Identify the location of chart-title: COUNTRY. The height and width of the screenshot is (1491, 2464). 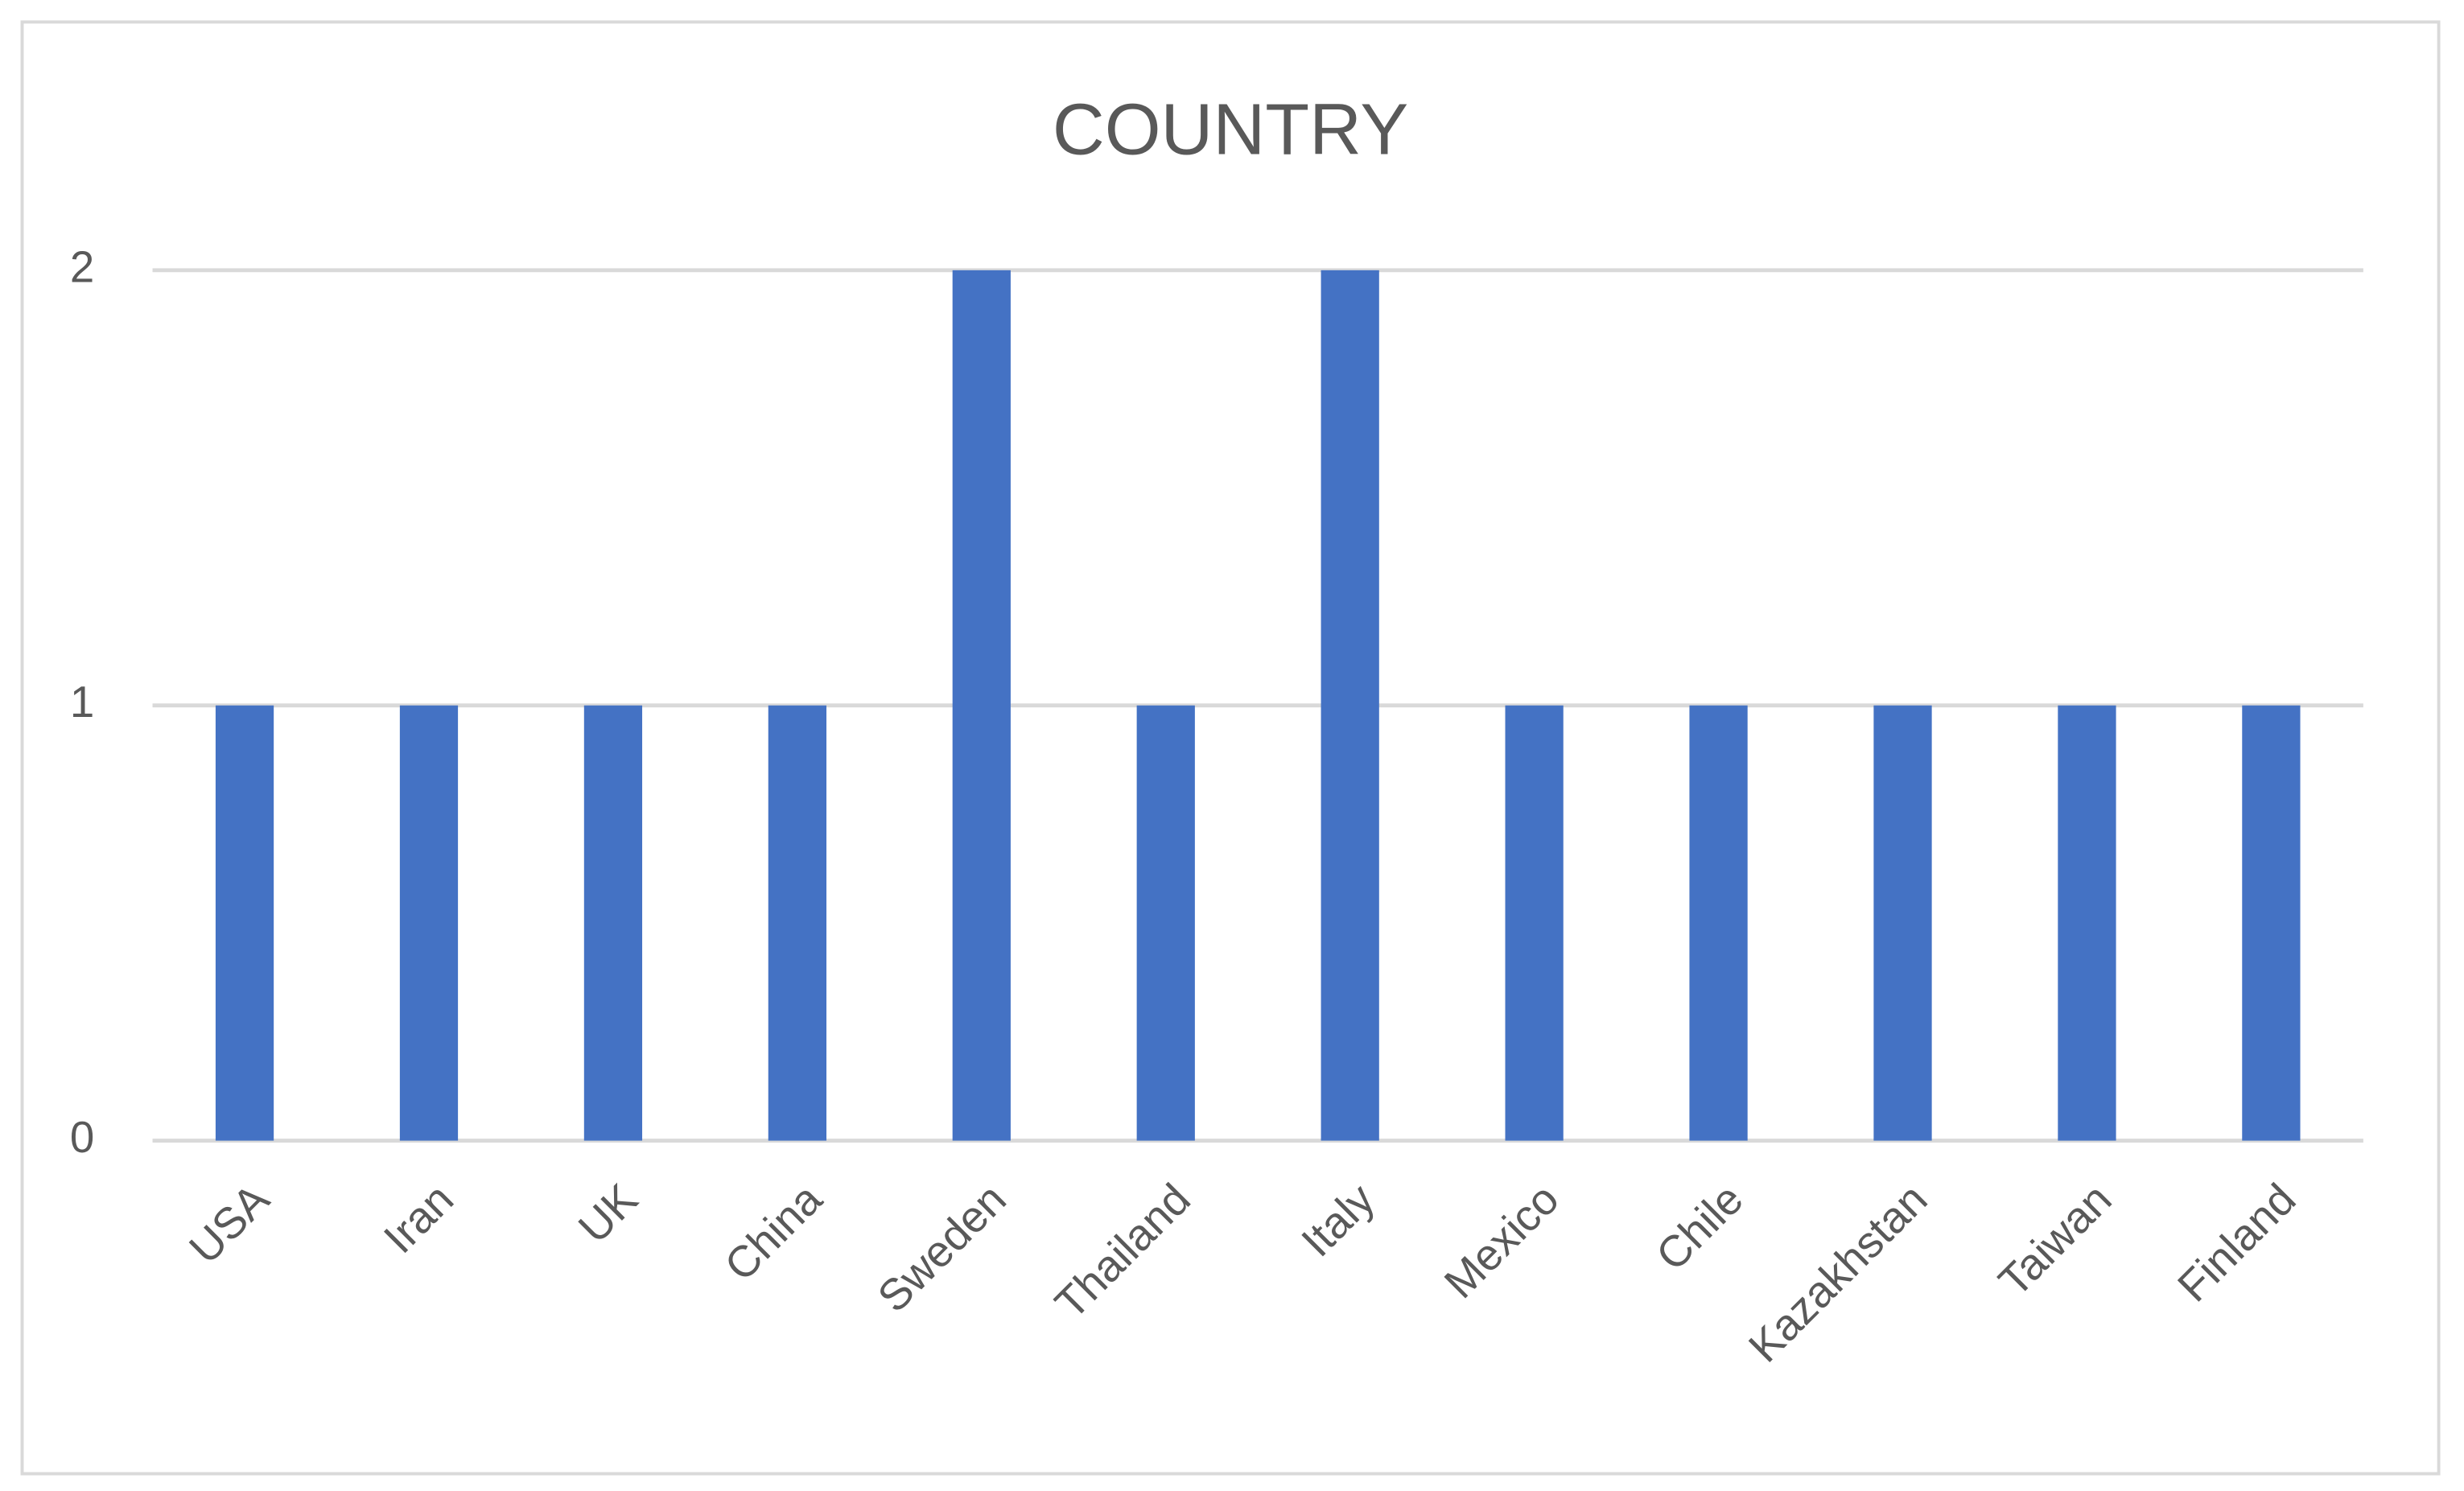
(1230, 130).